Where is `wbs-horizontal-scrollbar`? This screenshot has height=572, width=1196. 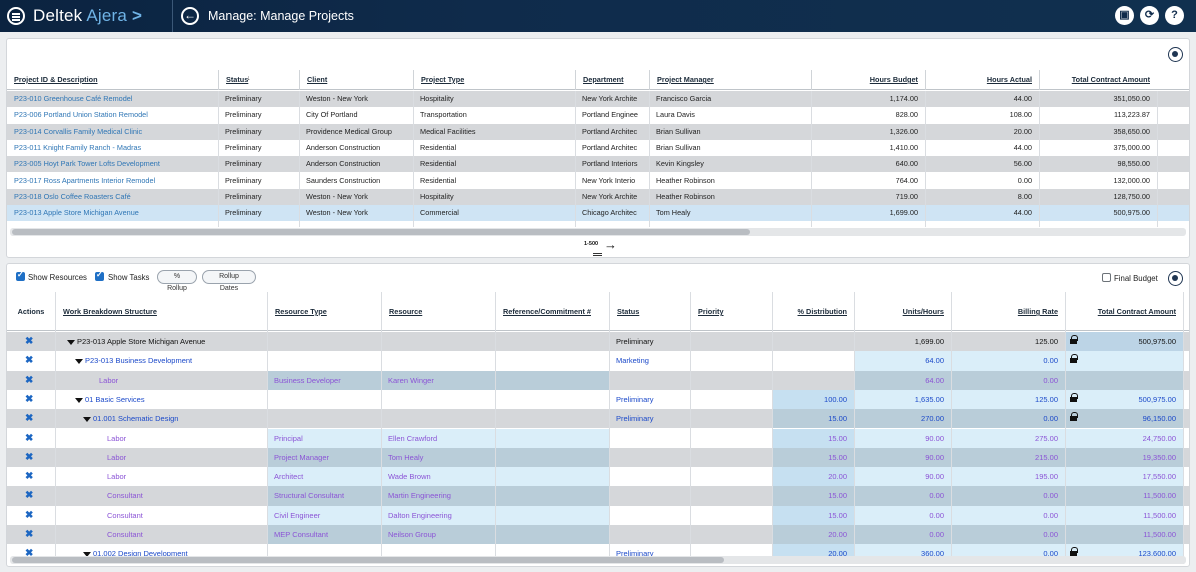 wbs-horizontal-scrollbar is located at coordinates (598, 560).